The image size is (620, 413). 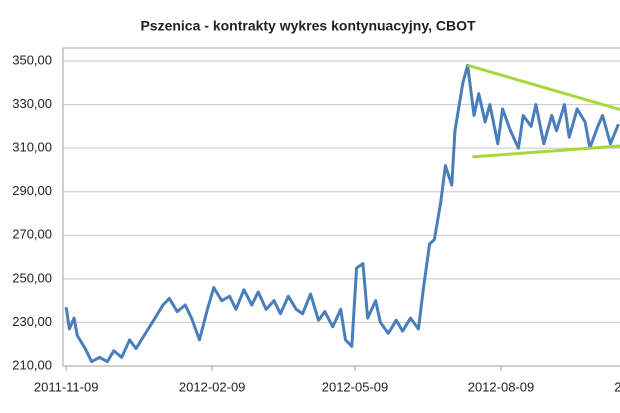 What do you see at coordinates (32, 103) in the screenshot?
I see `y-tick-label: 330,00` at bounding box center [32, 103].